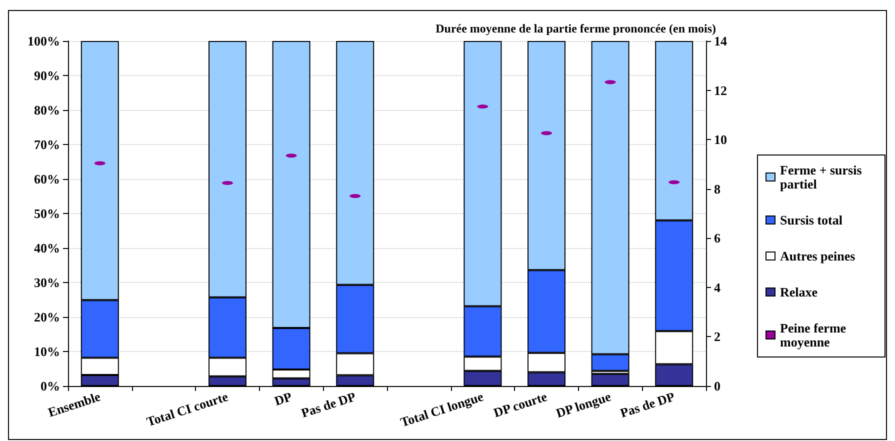 This screenshot has height=441, width=895. Describe the element at coordinates (717, 386) in the screenshot. I see `y2-tick-label: 0` at that location.